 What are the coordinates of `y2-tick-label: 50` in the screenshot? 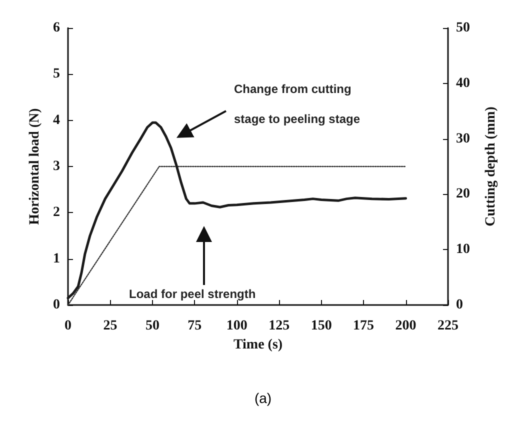 It's located at (463, 28).